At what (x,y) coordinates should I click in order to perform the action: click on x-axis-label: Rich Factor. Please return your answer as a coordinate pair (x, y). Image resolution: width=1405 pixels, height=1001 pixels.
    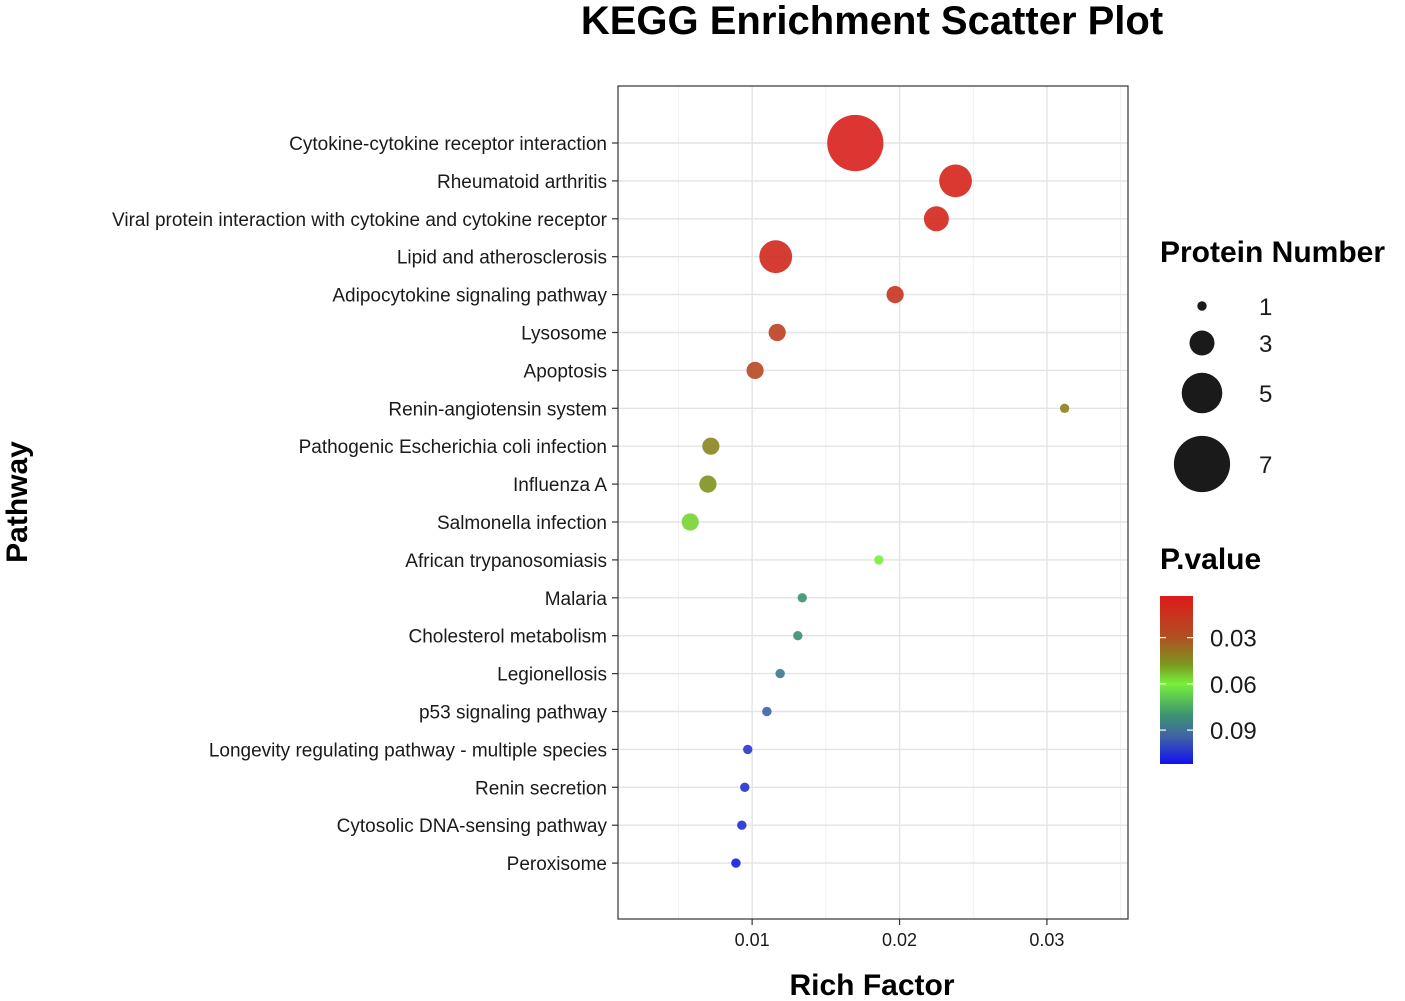
    Looking at the image, I should click on (871, 985).